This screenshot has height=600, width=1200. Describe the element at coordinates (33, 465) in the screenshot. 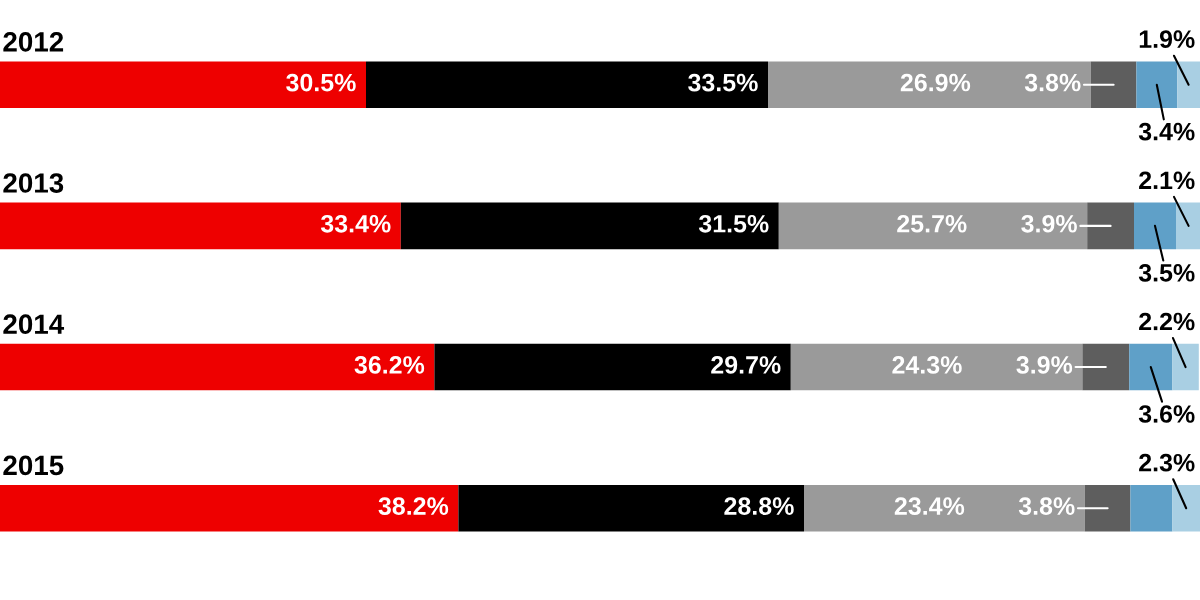

I see `y-tick-label: 2015` at that location.